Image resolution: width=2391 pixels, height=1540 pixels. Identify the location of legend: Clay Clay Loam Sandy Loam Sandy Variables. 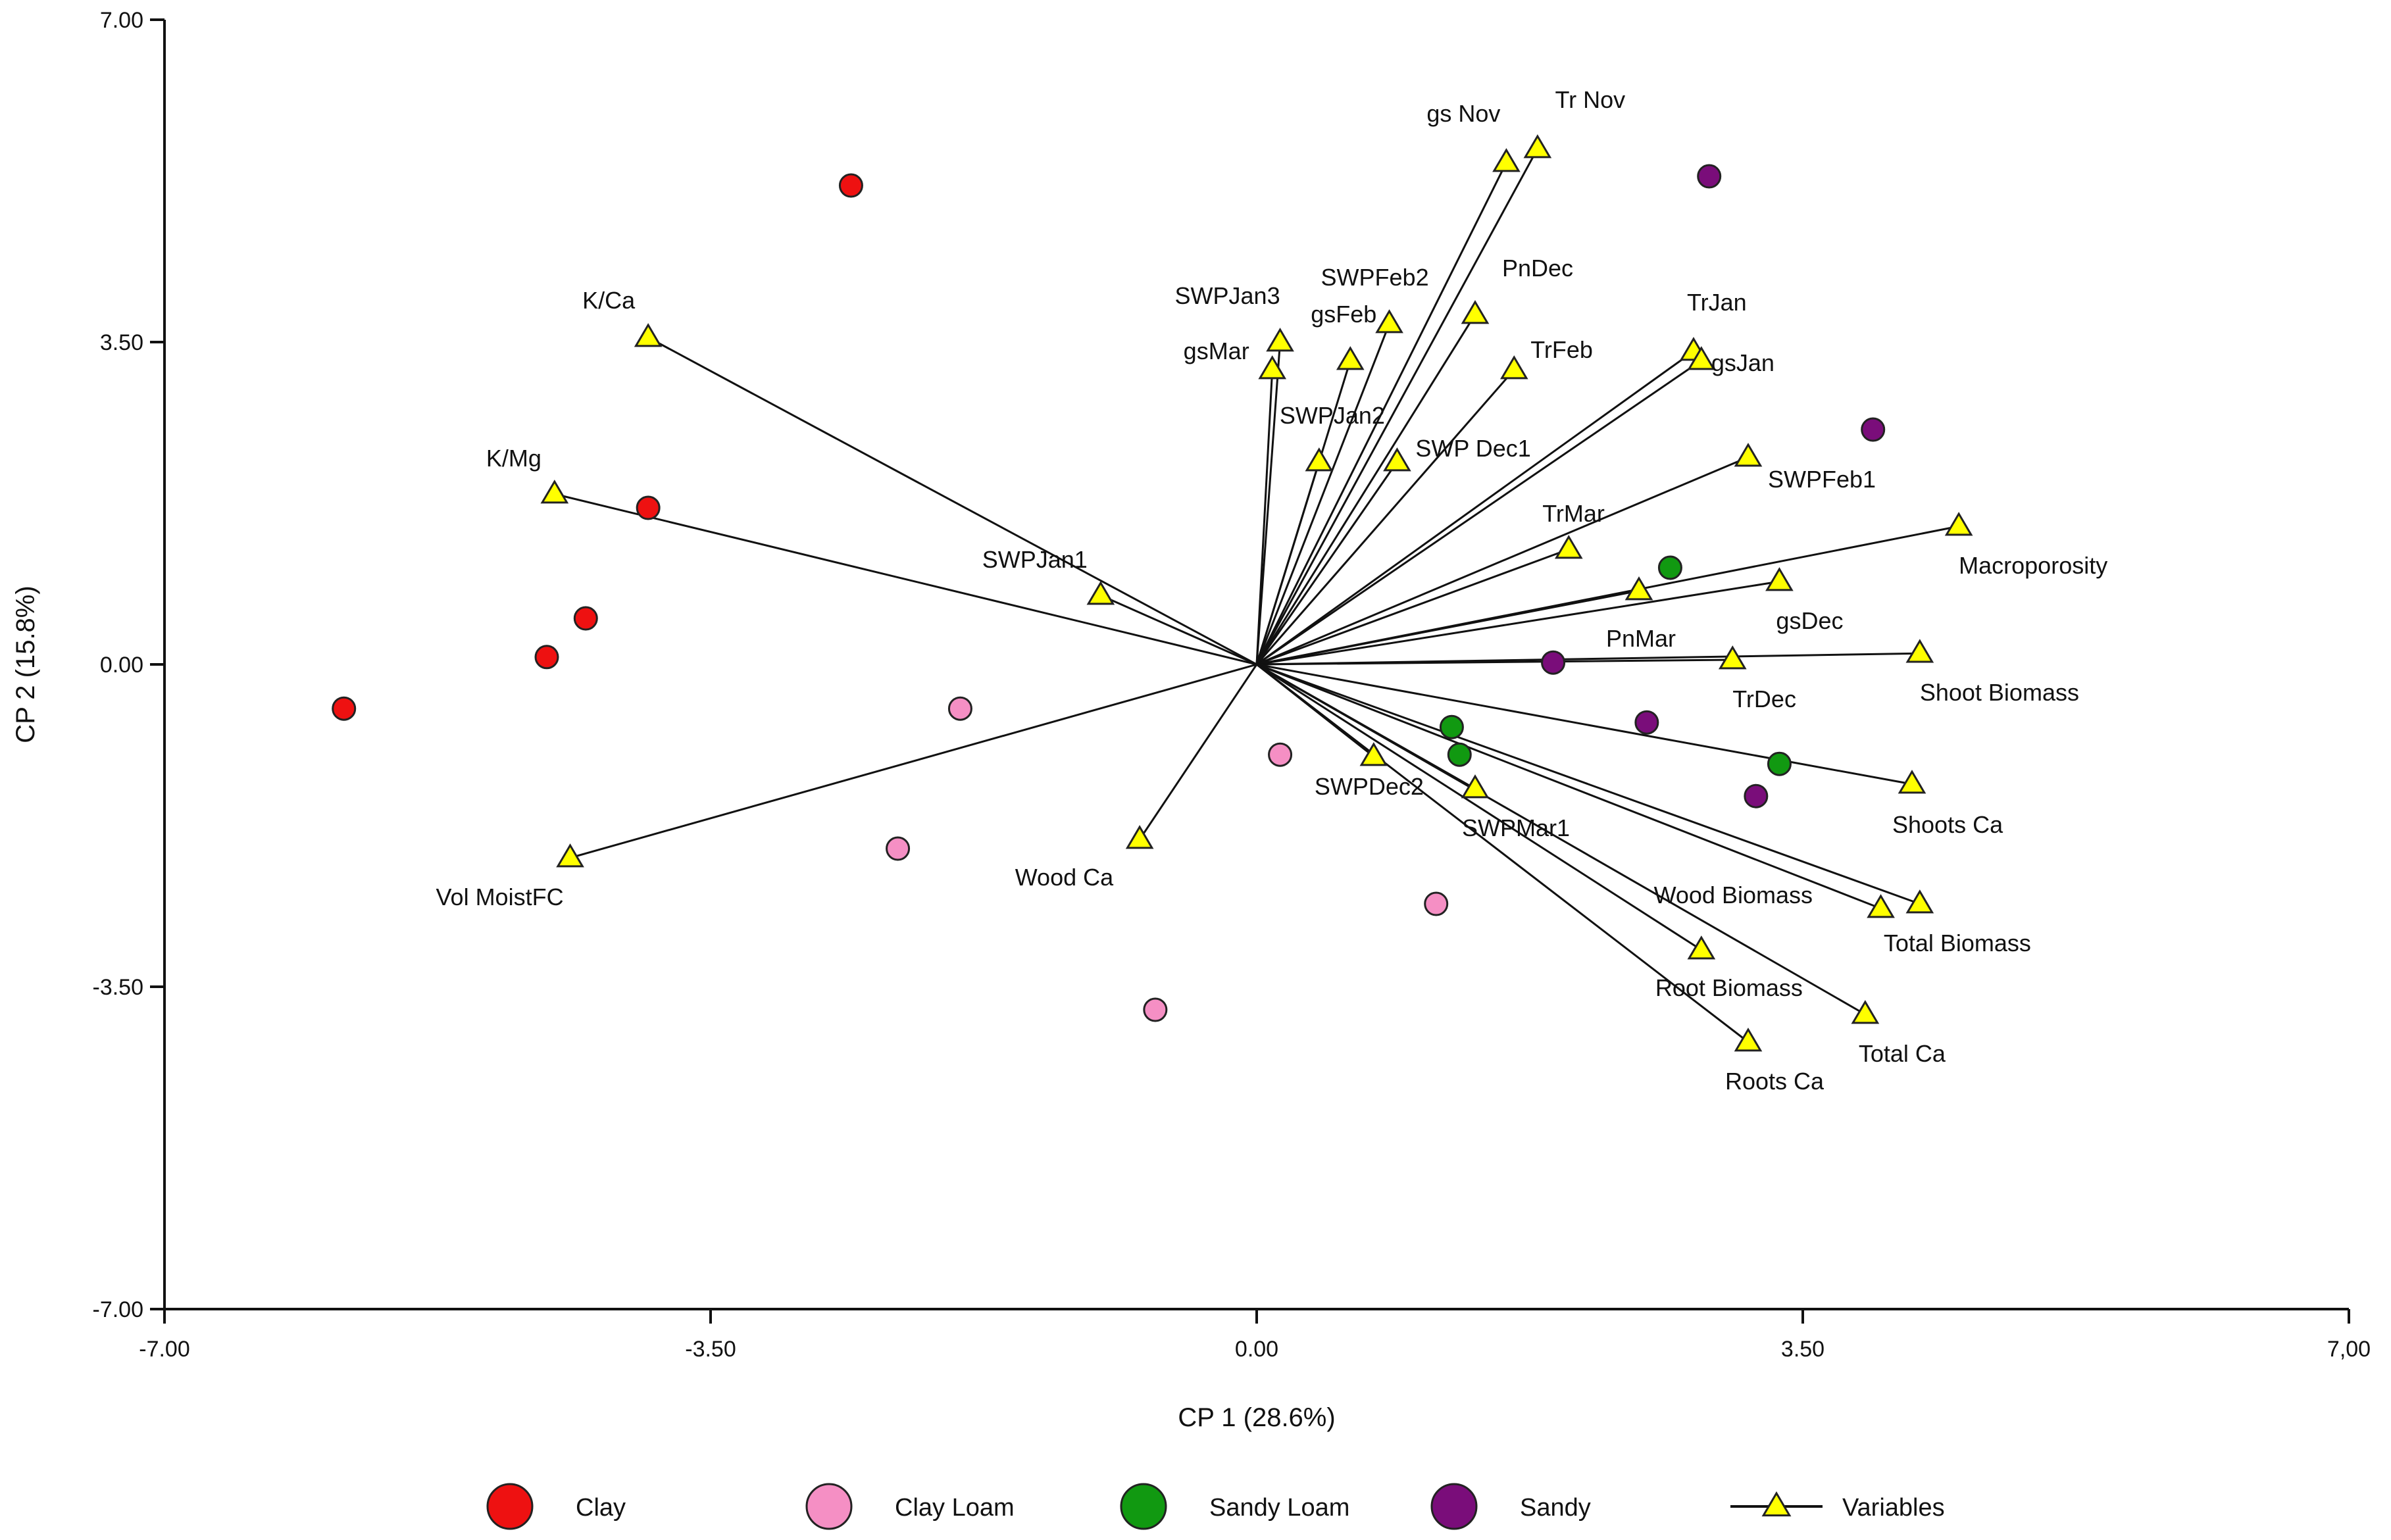
(1215, 1507).